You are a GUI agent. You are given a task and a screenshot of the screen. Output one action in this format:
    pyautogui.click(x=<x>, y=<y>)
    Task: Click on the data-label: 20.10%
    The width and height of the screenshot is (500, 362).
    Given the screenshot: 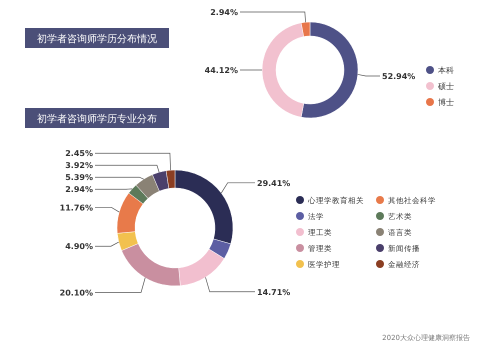 What is the action you would take?
    pyautogui.click(x=76, y=293)
    